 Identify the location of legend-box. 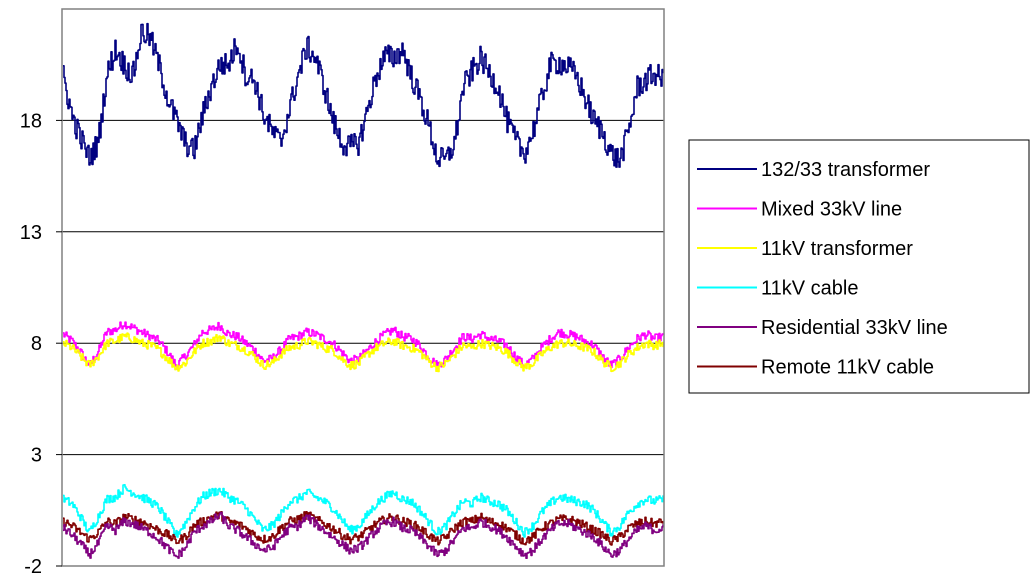
(859, 266).